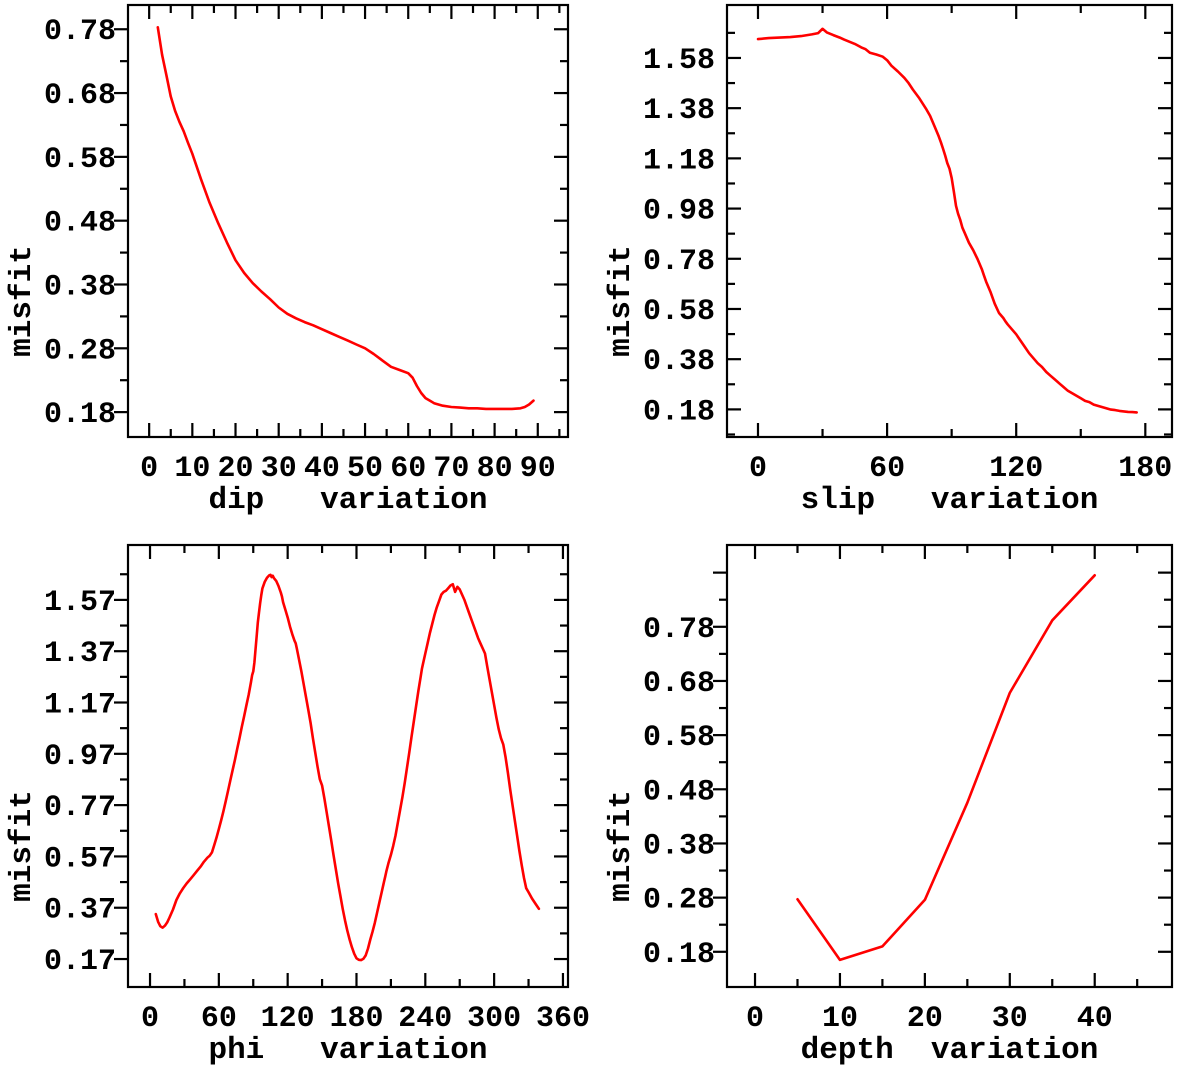 Image resolution: width=1183 pixels, height=1081 pixels. I want to click on y-tick-label: 1.57, so click(80, 603).